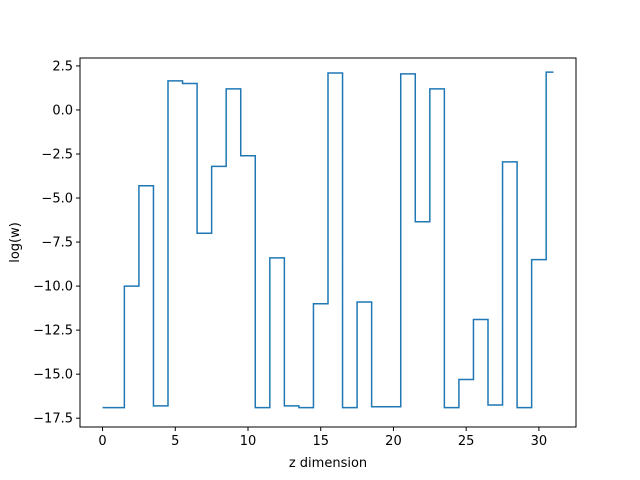 Image resolution: width=640 pixels, height=480 pixels. I want to click on x-tick-label: 5, so click(175, 441).